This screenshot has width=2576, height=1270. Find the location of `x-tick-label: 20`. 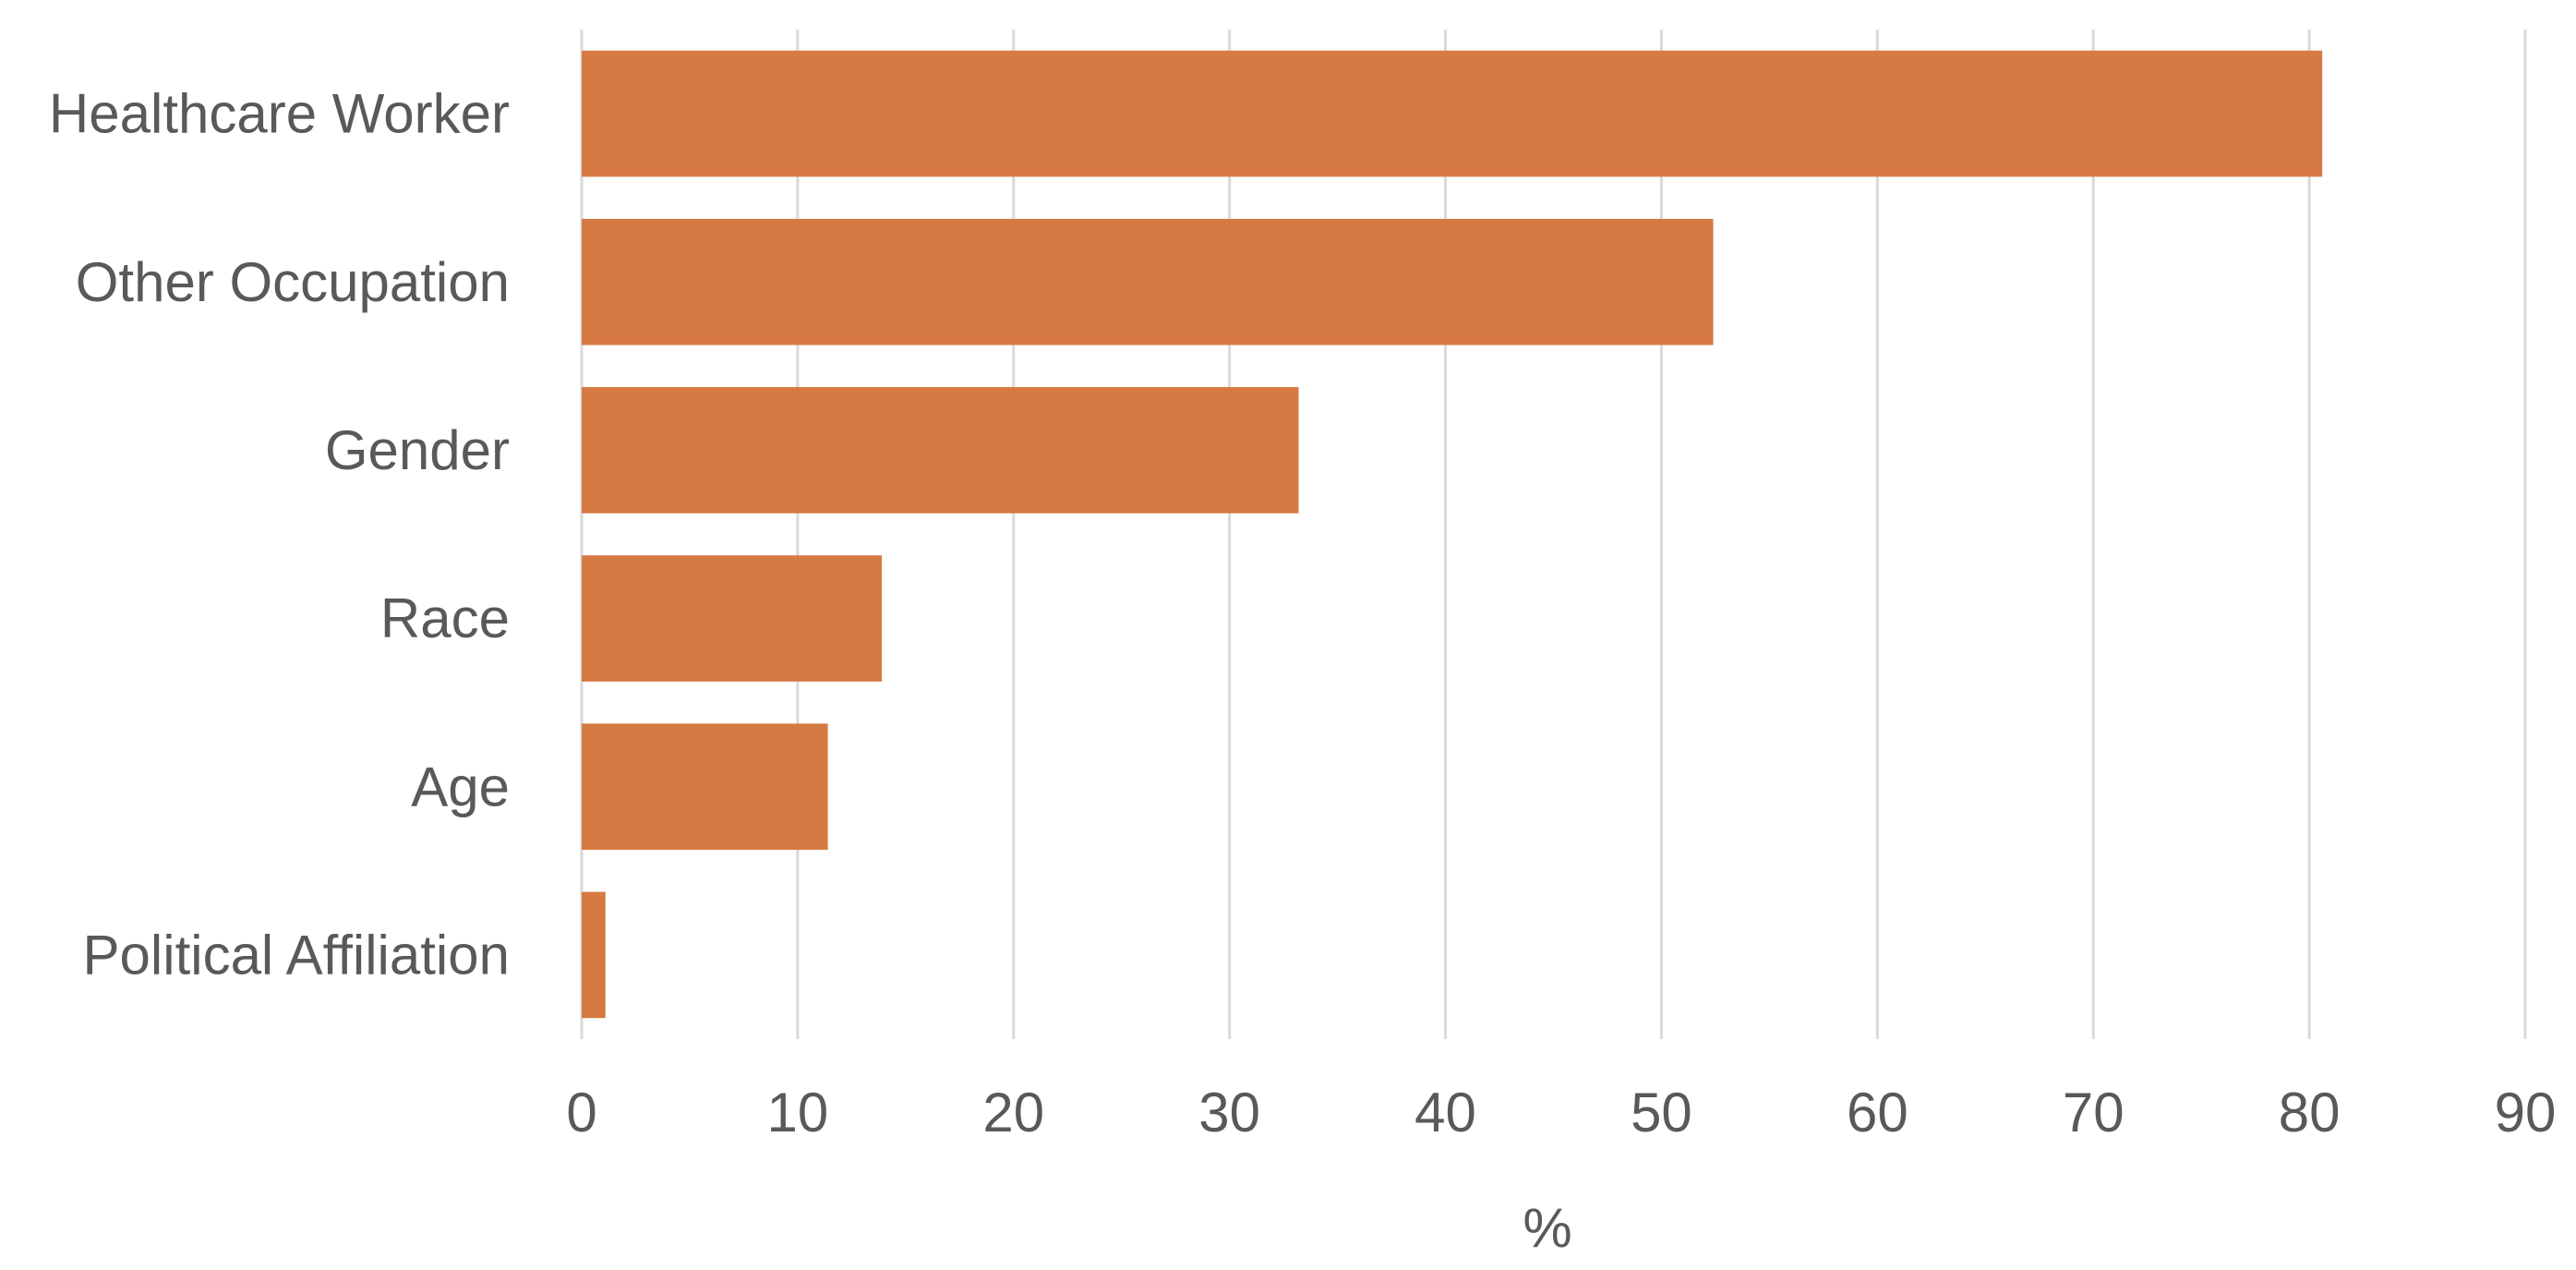

x-tick-label: 20 is located at coordinates (1013, 1112).